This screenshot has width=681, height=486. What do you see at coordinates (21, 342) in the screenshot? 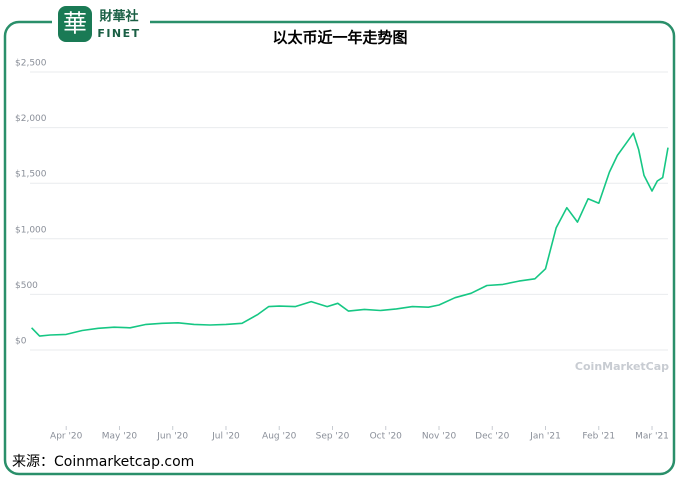
I see `y-tick-label: $0` at bounding box center [21, 342].